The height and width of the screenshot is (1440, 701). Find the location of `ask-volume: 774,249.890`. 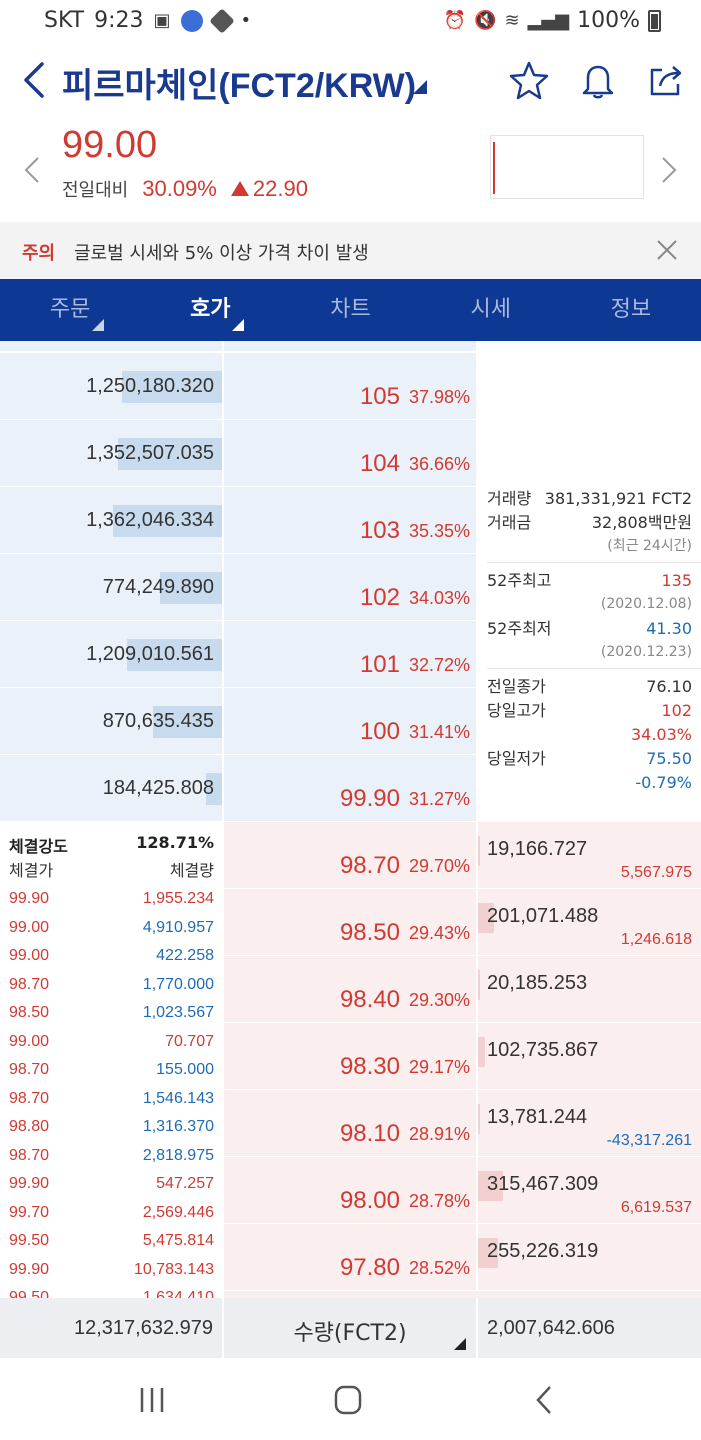

ask-volume: 774,249.890 is located at coordinates (158, 587).